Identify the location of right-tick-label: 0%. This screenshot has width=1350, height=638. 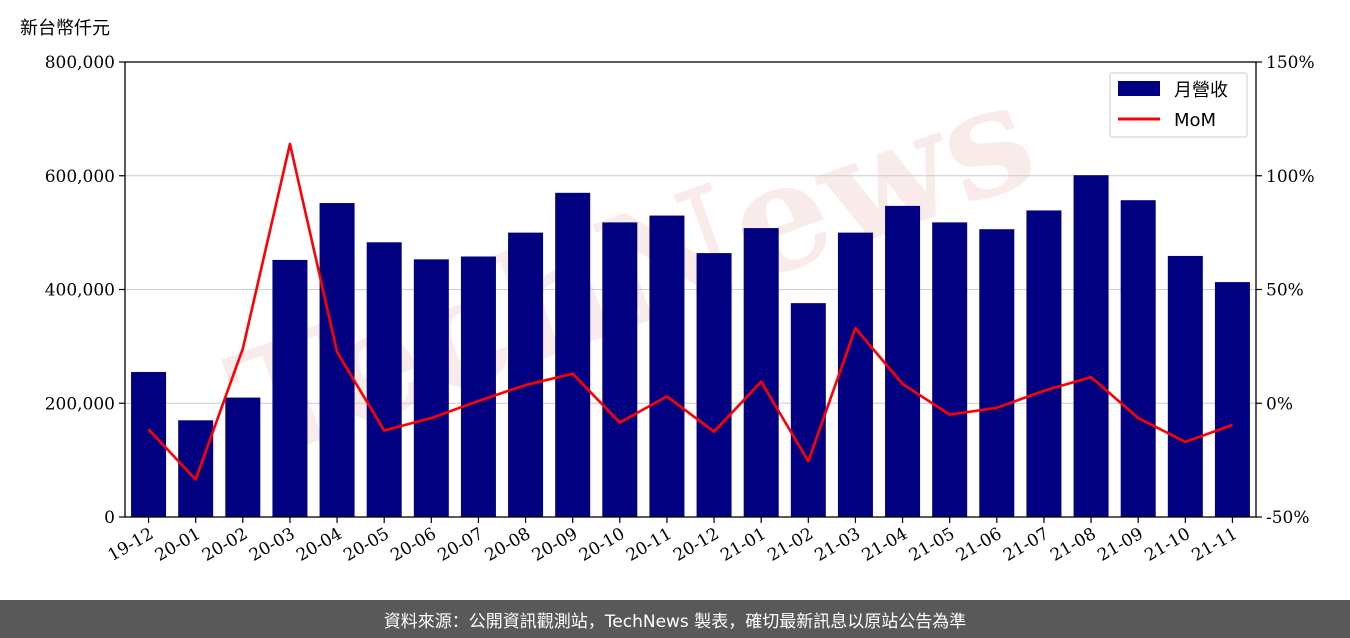
(1279, 404).